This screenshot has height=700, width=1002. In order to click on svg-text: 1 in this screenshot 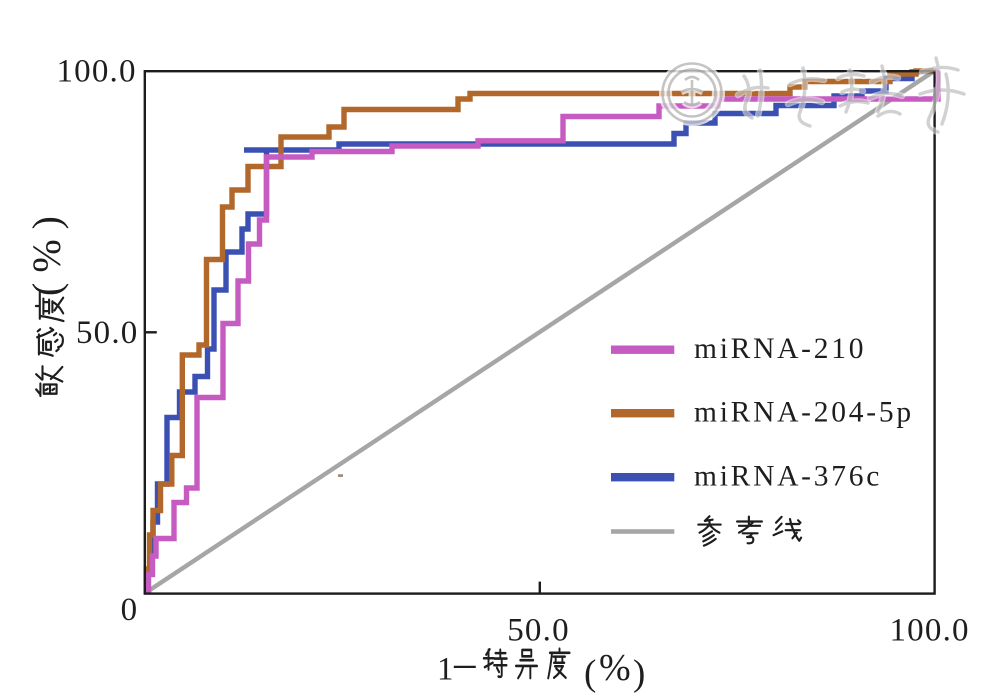, I will do `click(446, 669)`.